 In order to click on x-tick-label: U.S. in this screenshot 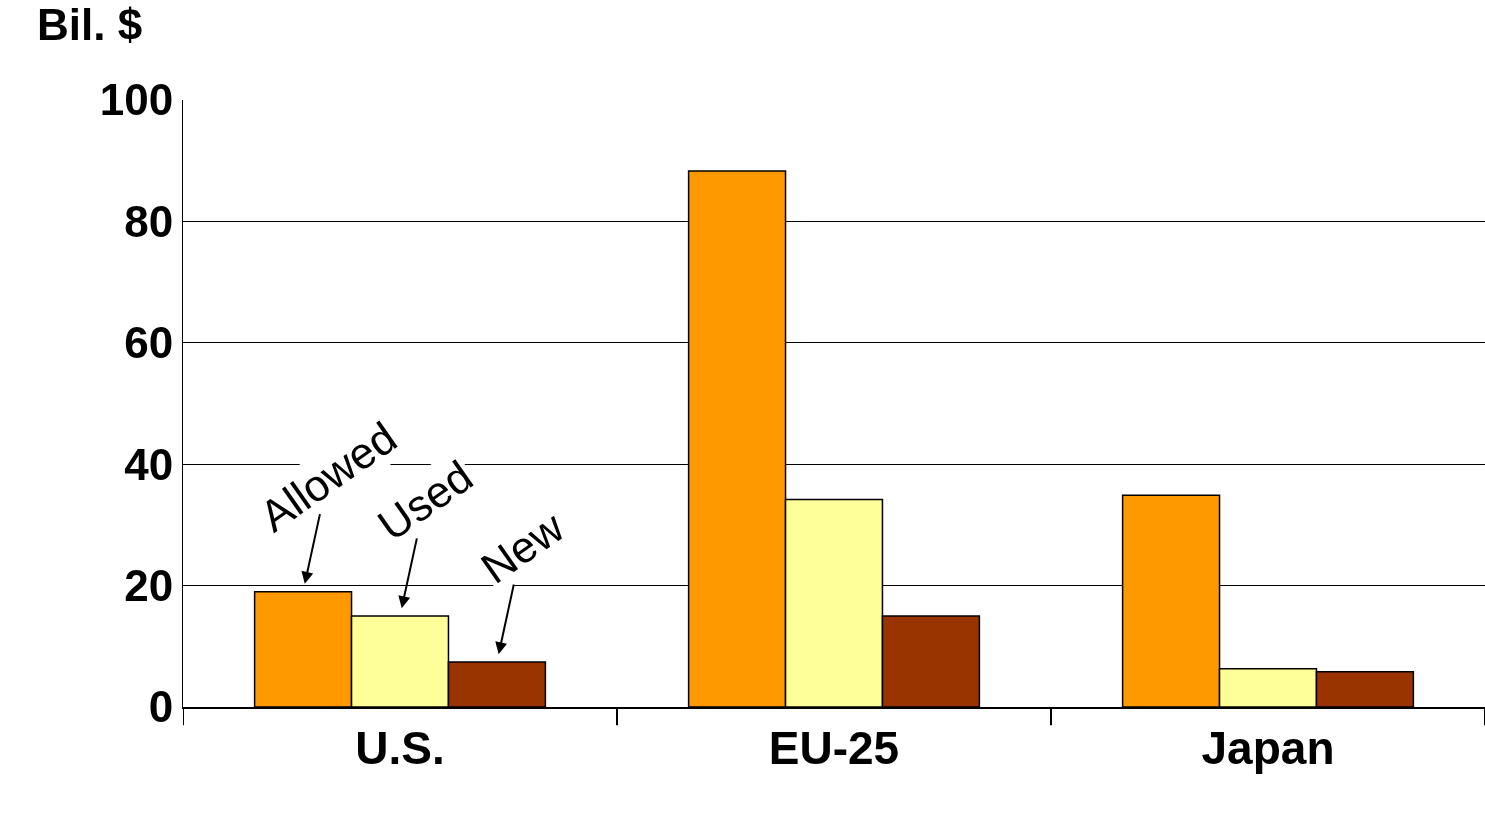, I will do `click(400, 748)`.